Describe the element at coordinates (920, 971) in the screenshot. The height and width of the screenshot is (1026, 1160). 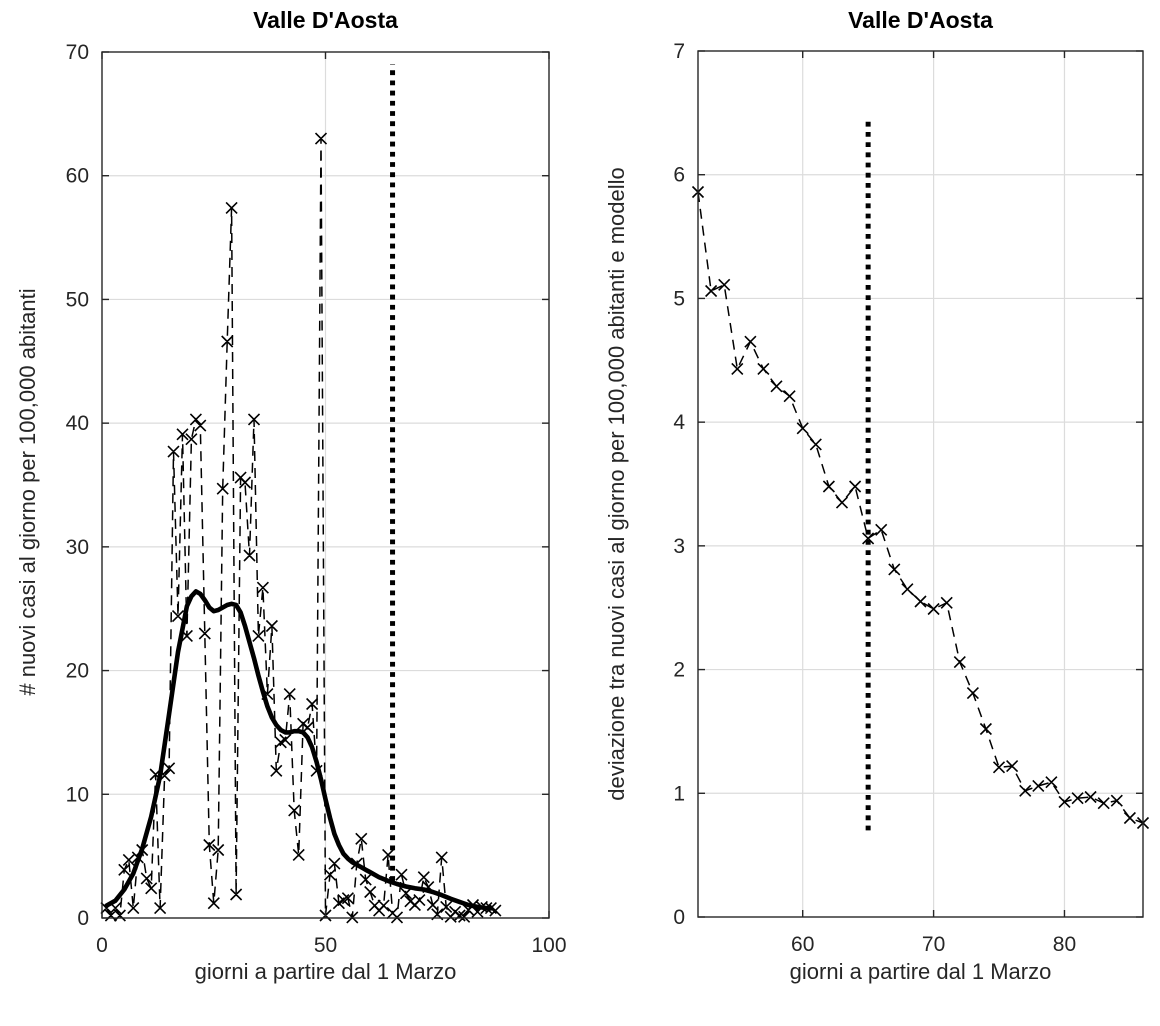
I see `right-plot-xlabel: giorni a partire dal 1 Marzo` at that location.